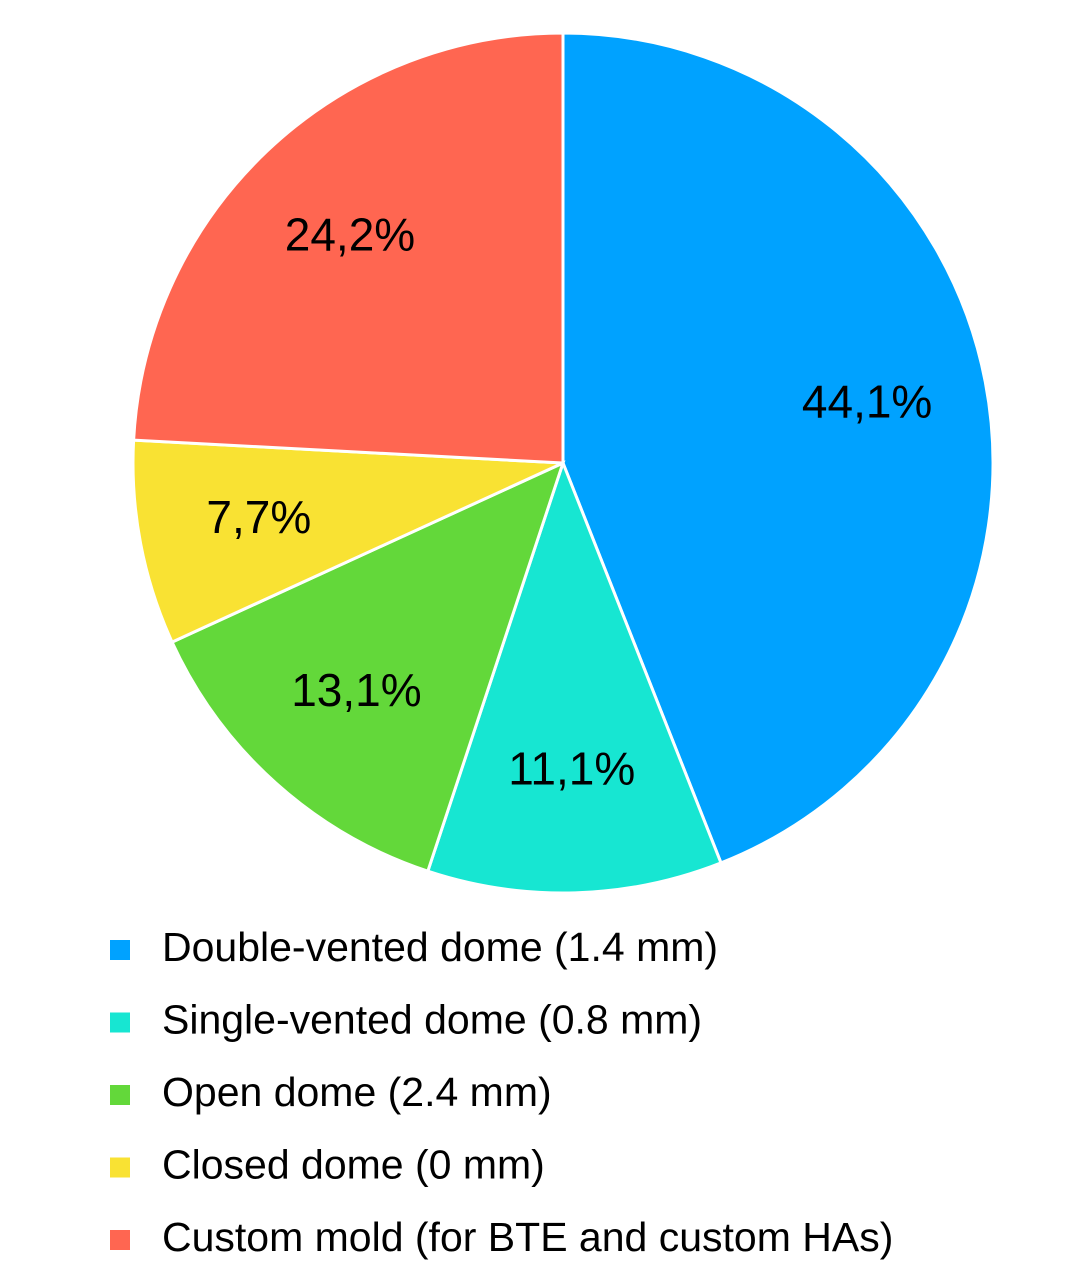 The width and height of the screenshot is (1079, 1263). Describe the element at coordinates (432, 1019) in the screenshot. I see `legend-label: Single-vented dome (0.8 mm)` at that location.